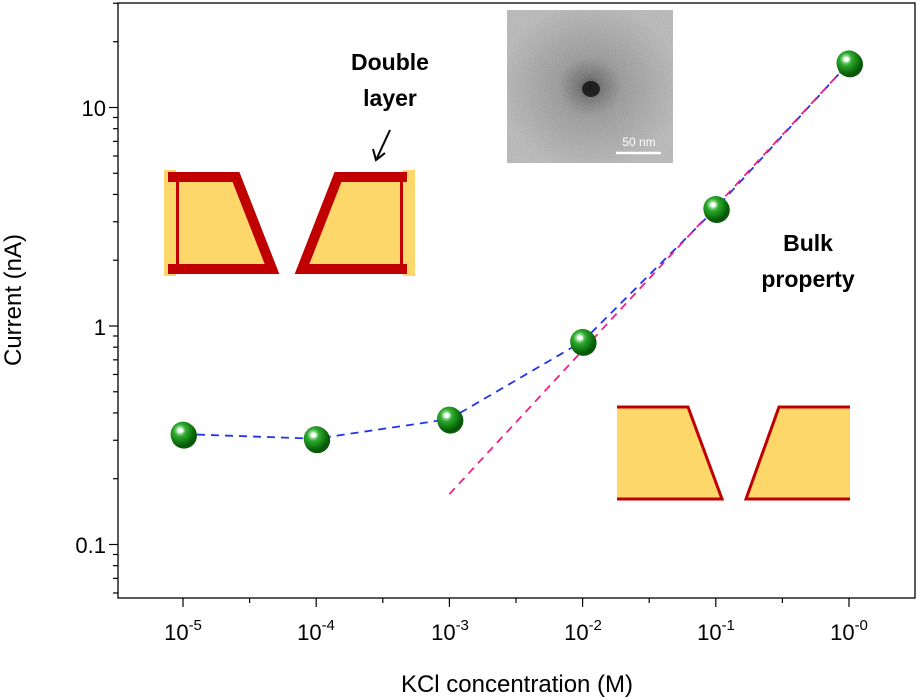  Describe the element at coordinates (733, 453) in the screenshot. I see `nanopore-schematic-bulk` at that location.